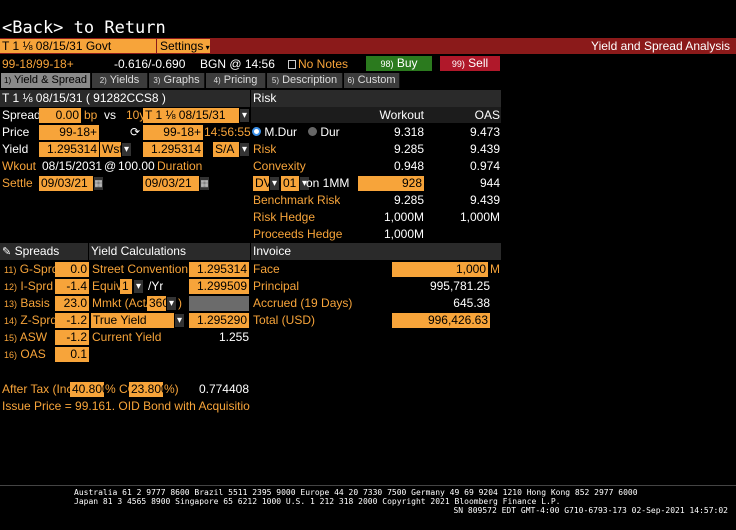 This screenshot has height=530, width=736. What do you see at coordinates (37, 389) in the screenshot?
I see `after-tax-label: After Tax (Inc` at bounding box center [37, 389].